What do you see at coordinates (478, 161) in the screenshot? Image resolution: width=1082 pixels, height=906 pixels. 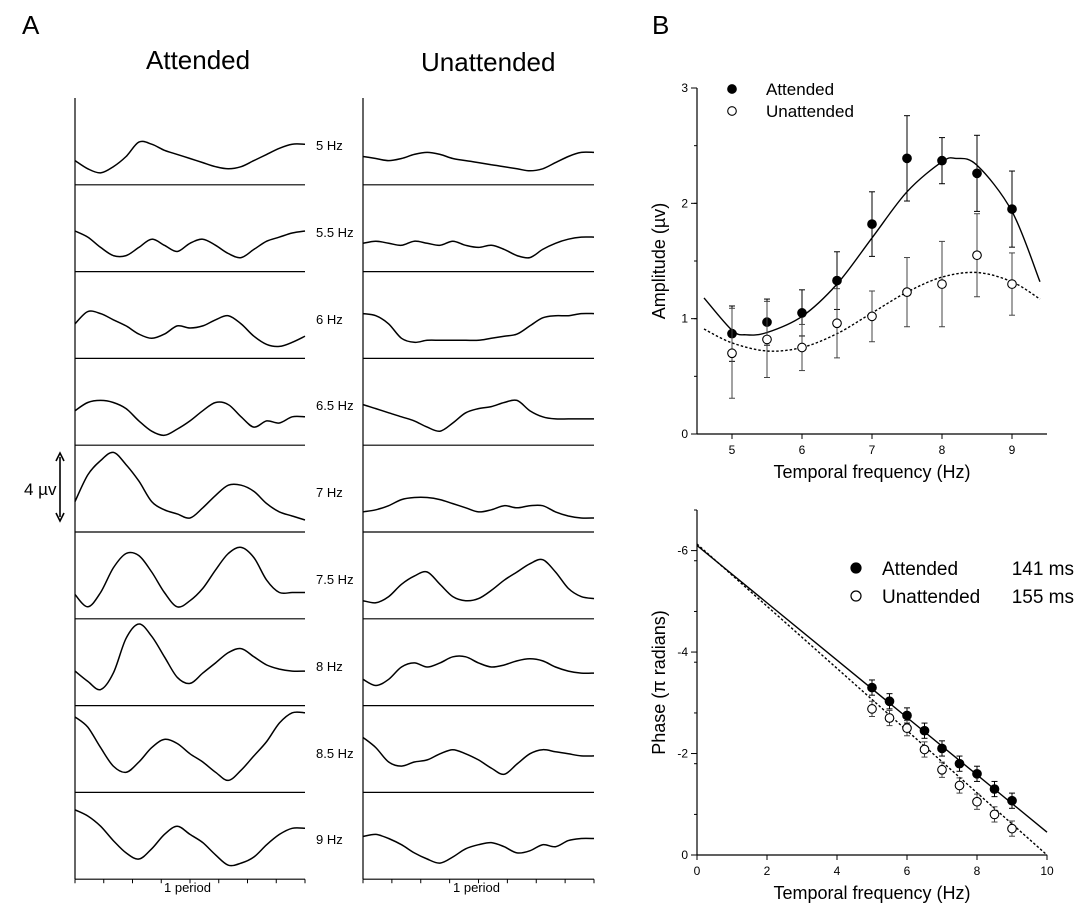 I see `trace-unattended-5-hz` at bounding box center [478, 161].